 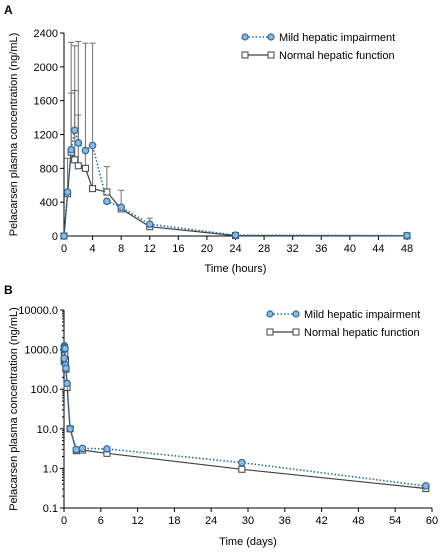 What do you see at coordinates (50, 509) in the screenshot?
I see `y-tick-label: 0.1` at bounding box center [50, 509].